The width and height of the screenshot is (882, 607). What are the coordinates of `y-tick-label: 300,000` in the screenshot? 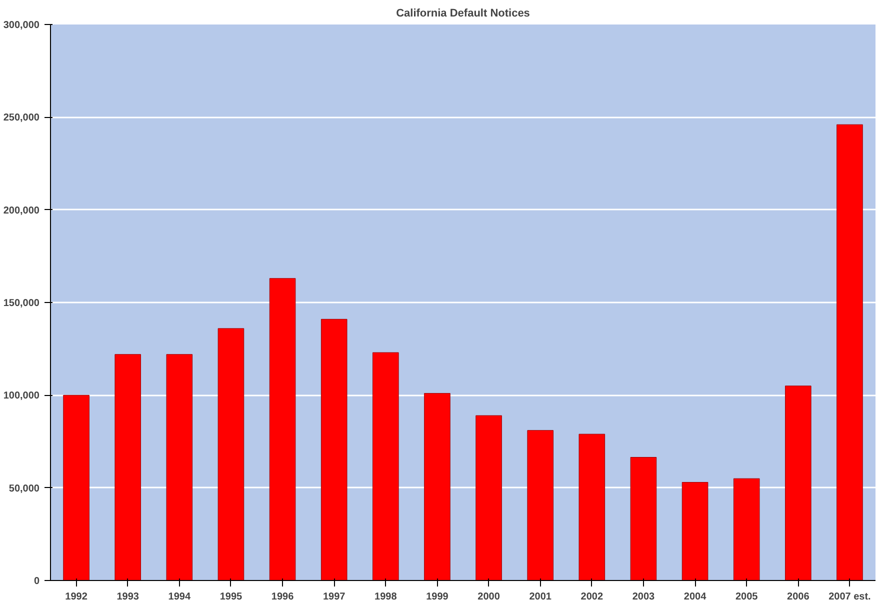 It's located at (21, 25).